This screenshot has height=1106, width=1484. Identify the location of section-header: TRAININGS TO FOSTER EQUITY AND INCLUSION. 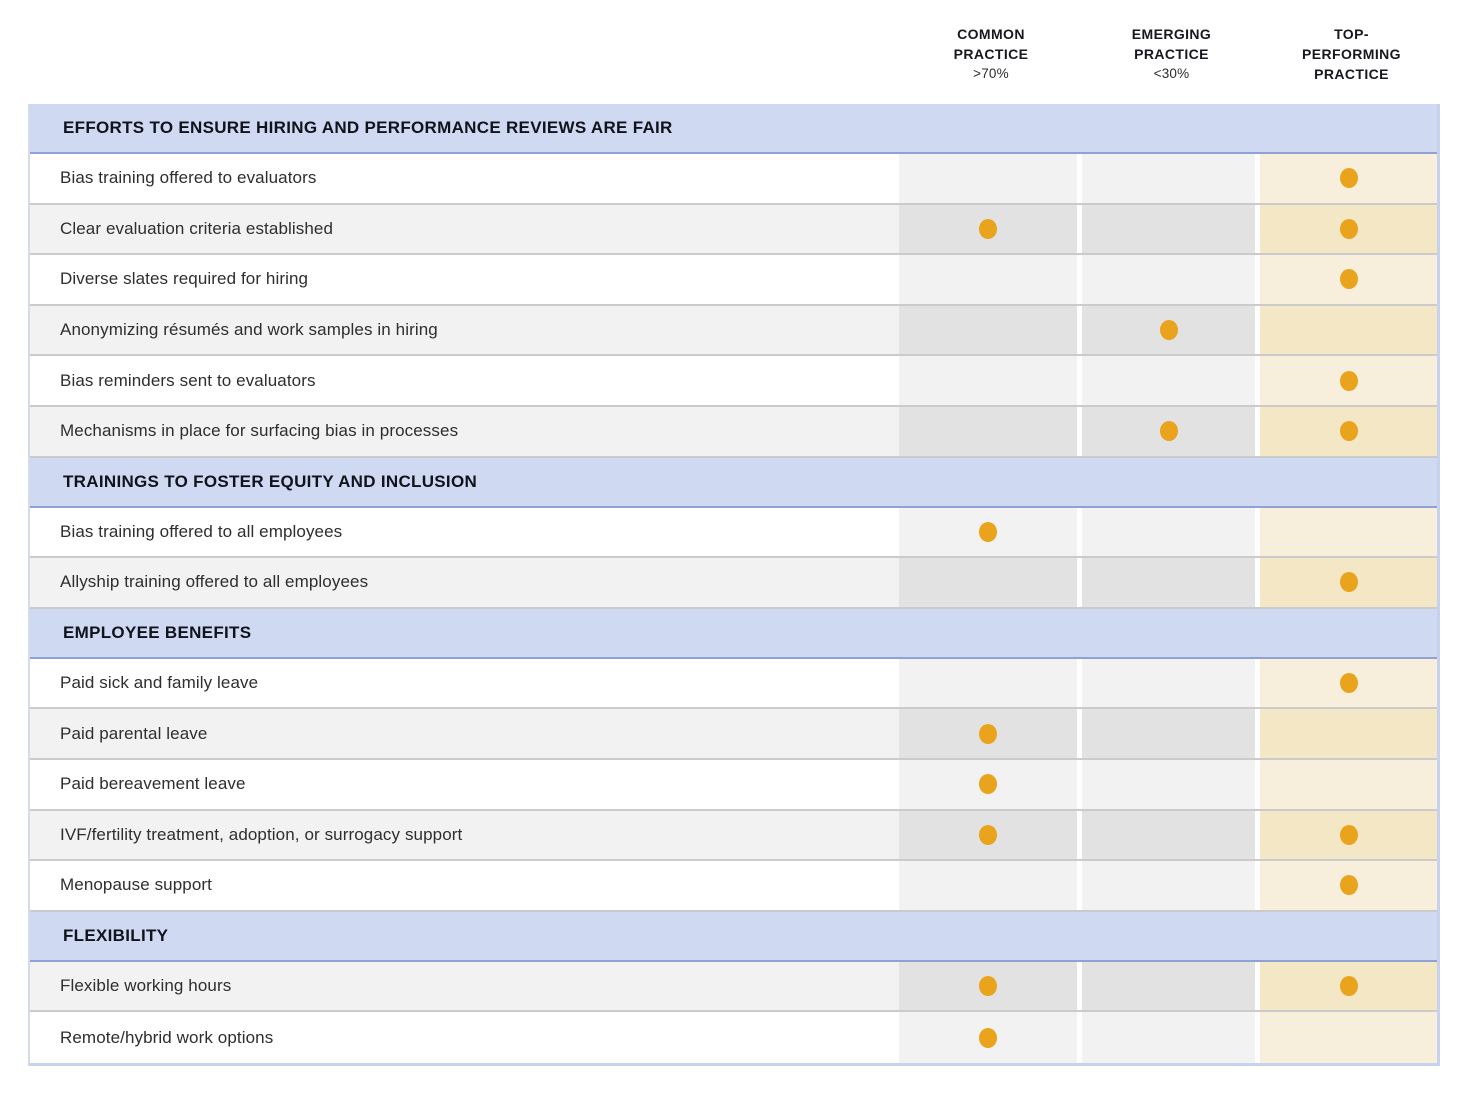
(733, 482).